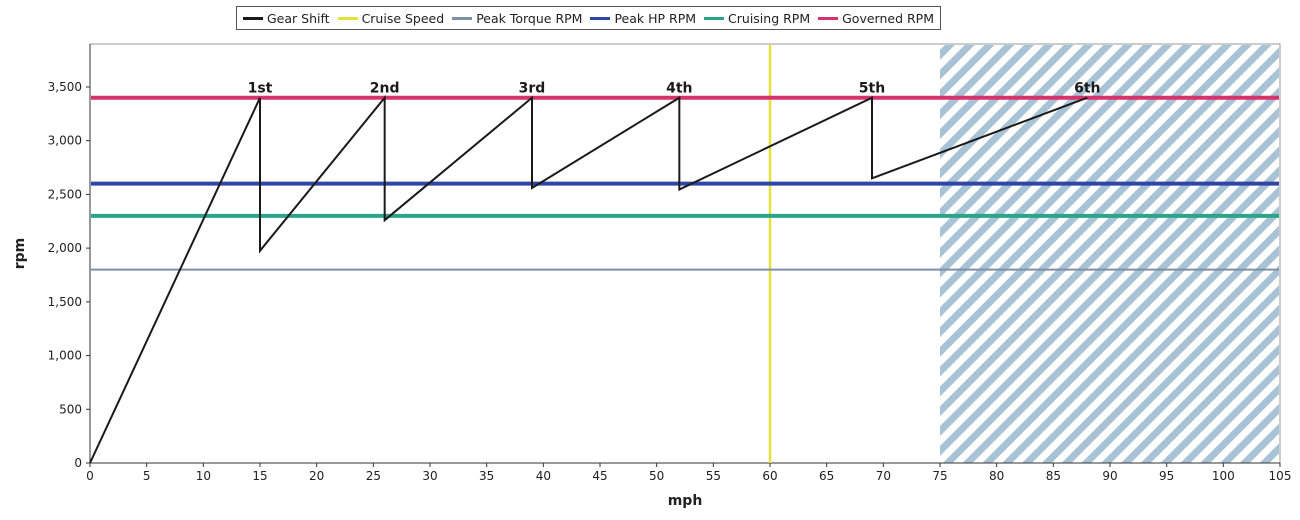 This screenshot has width=1300, height=520. I want to click on x-tick-label: 10, so click(203, 476).